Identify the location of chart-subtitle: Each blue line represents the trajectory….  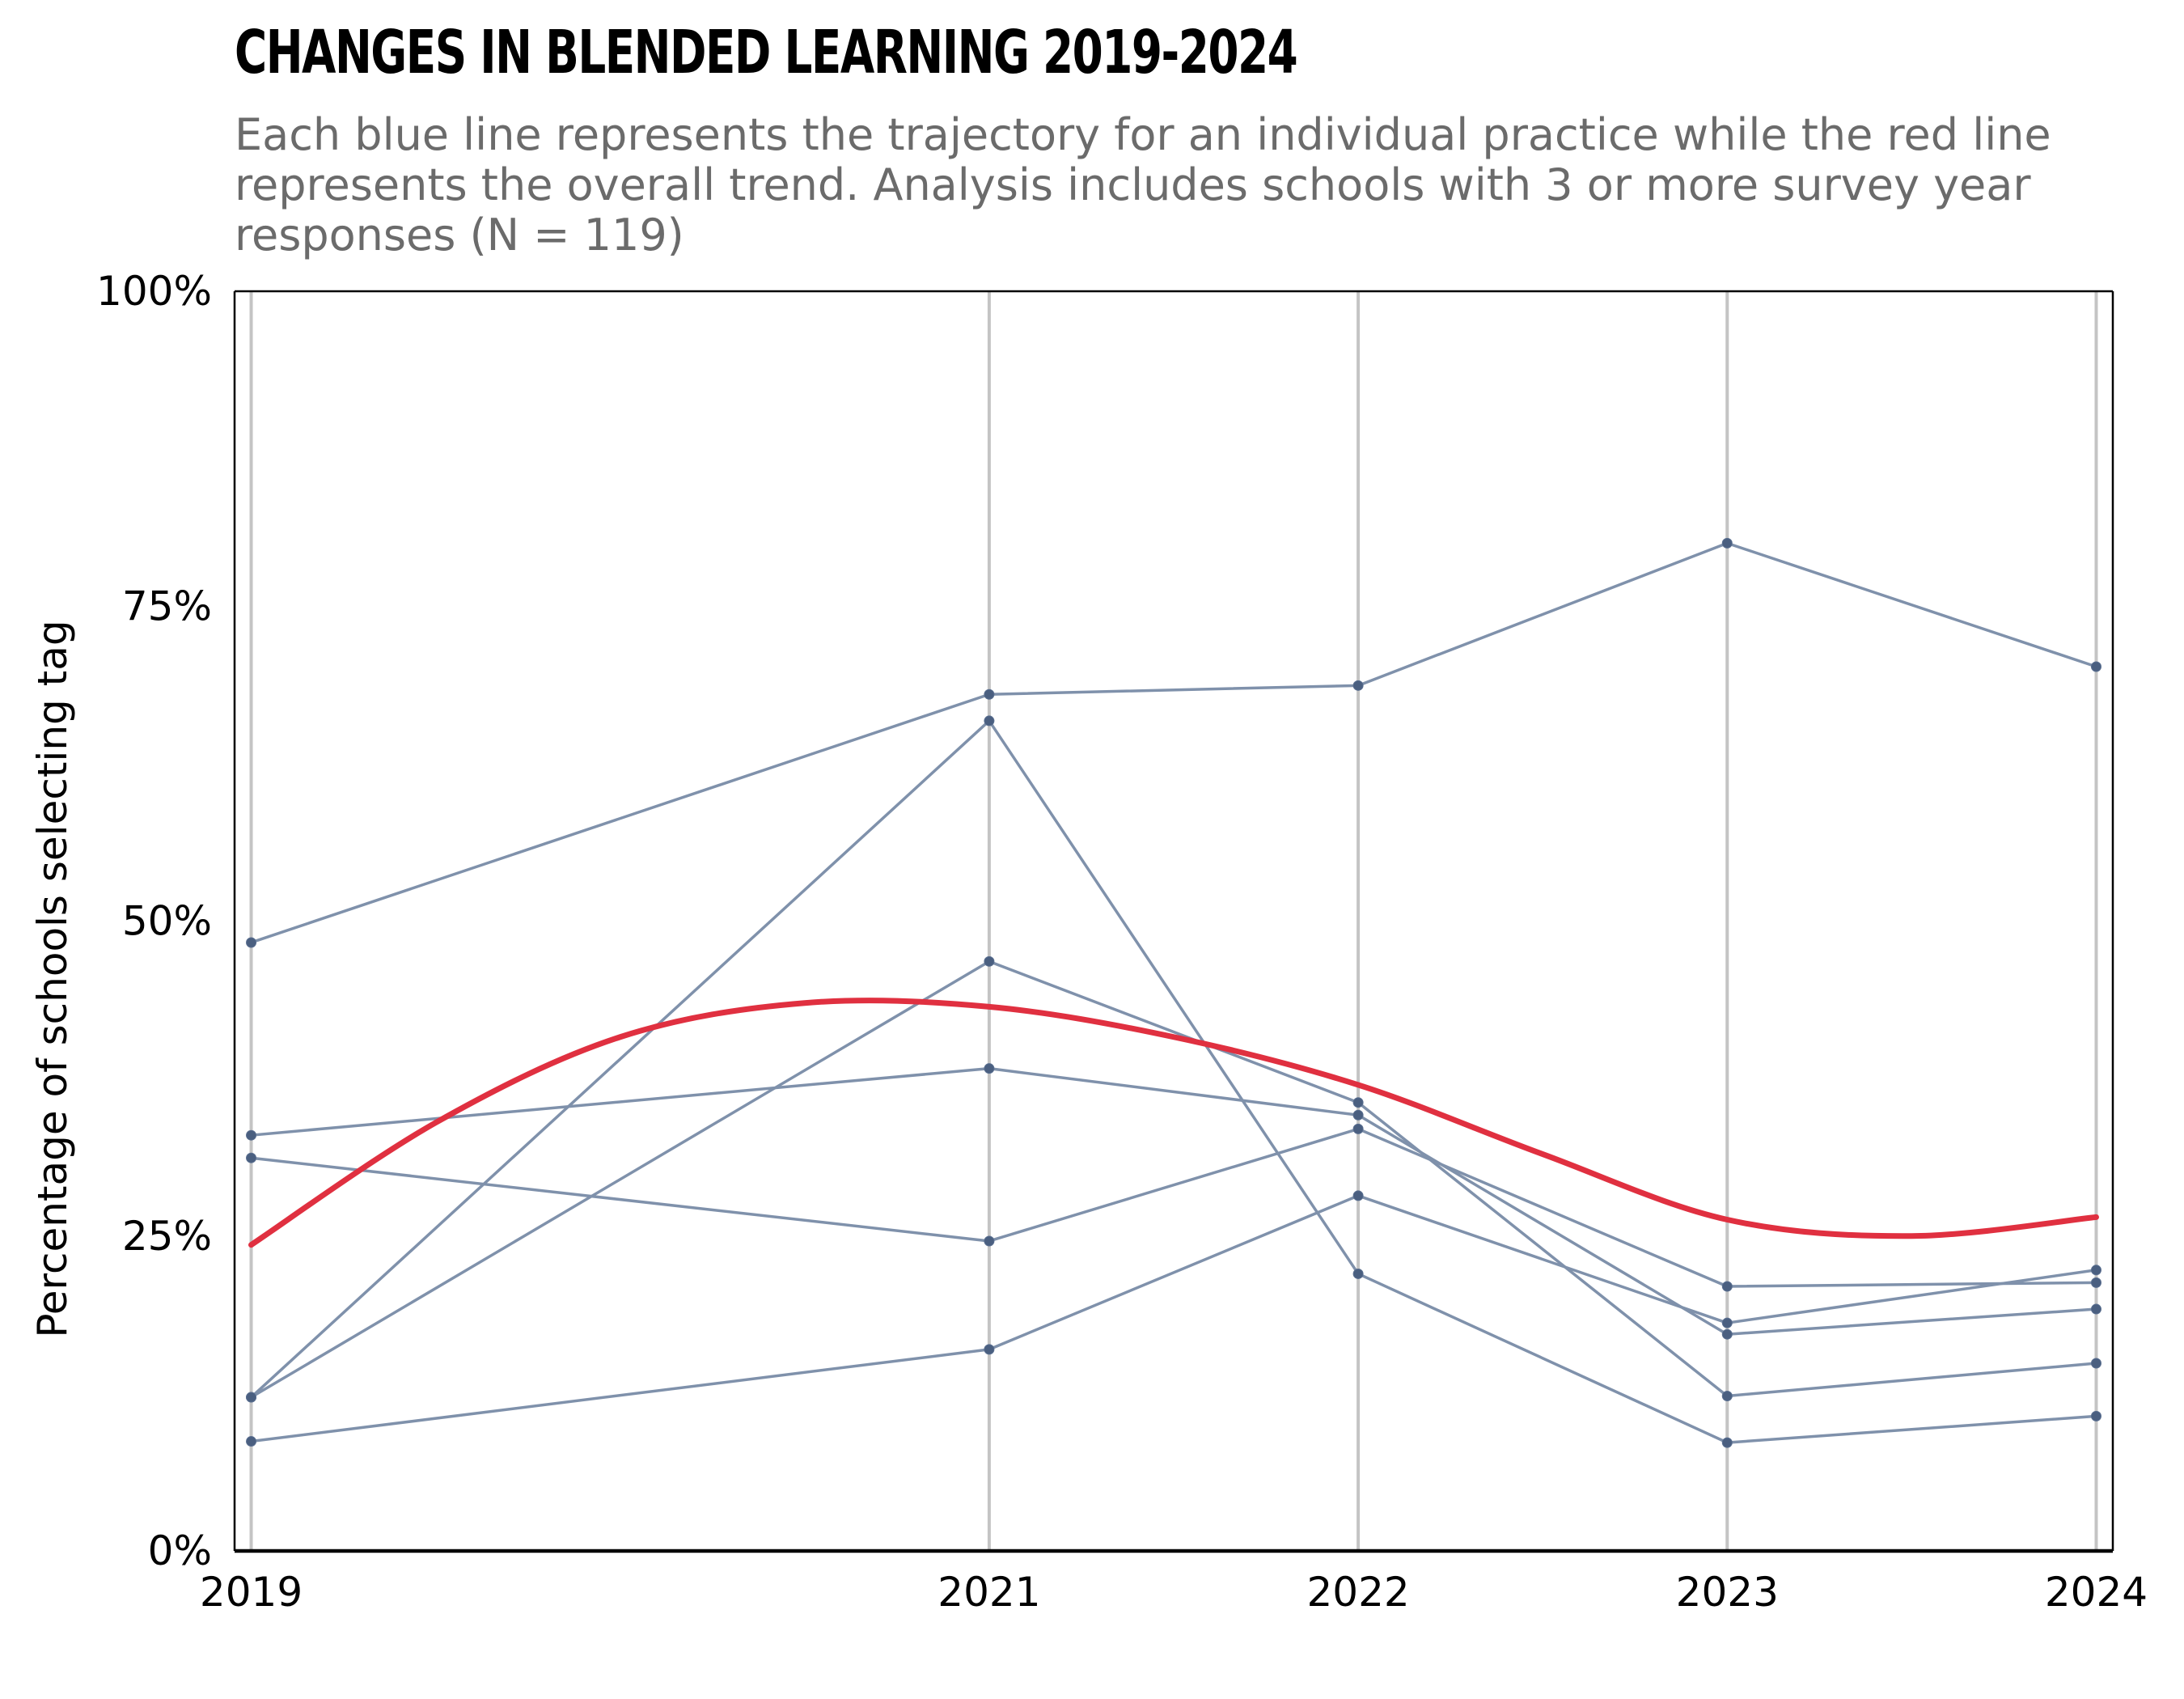
(1143, 185).